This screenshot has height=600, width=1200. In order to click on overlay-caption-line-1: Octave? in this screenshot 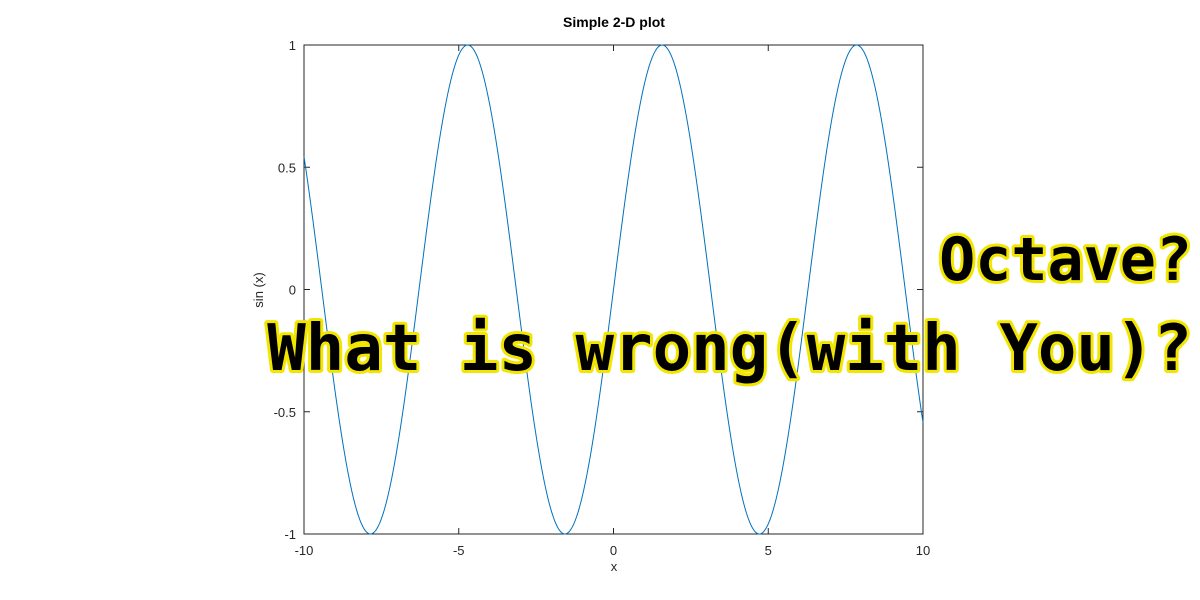, I will do `click(1065, 260)`.